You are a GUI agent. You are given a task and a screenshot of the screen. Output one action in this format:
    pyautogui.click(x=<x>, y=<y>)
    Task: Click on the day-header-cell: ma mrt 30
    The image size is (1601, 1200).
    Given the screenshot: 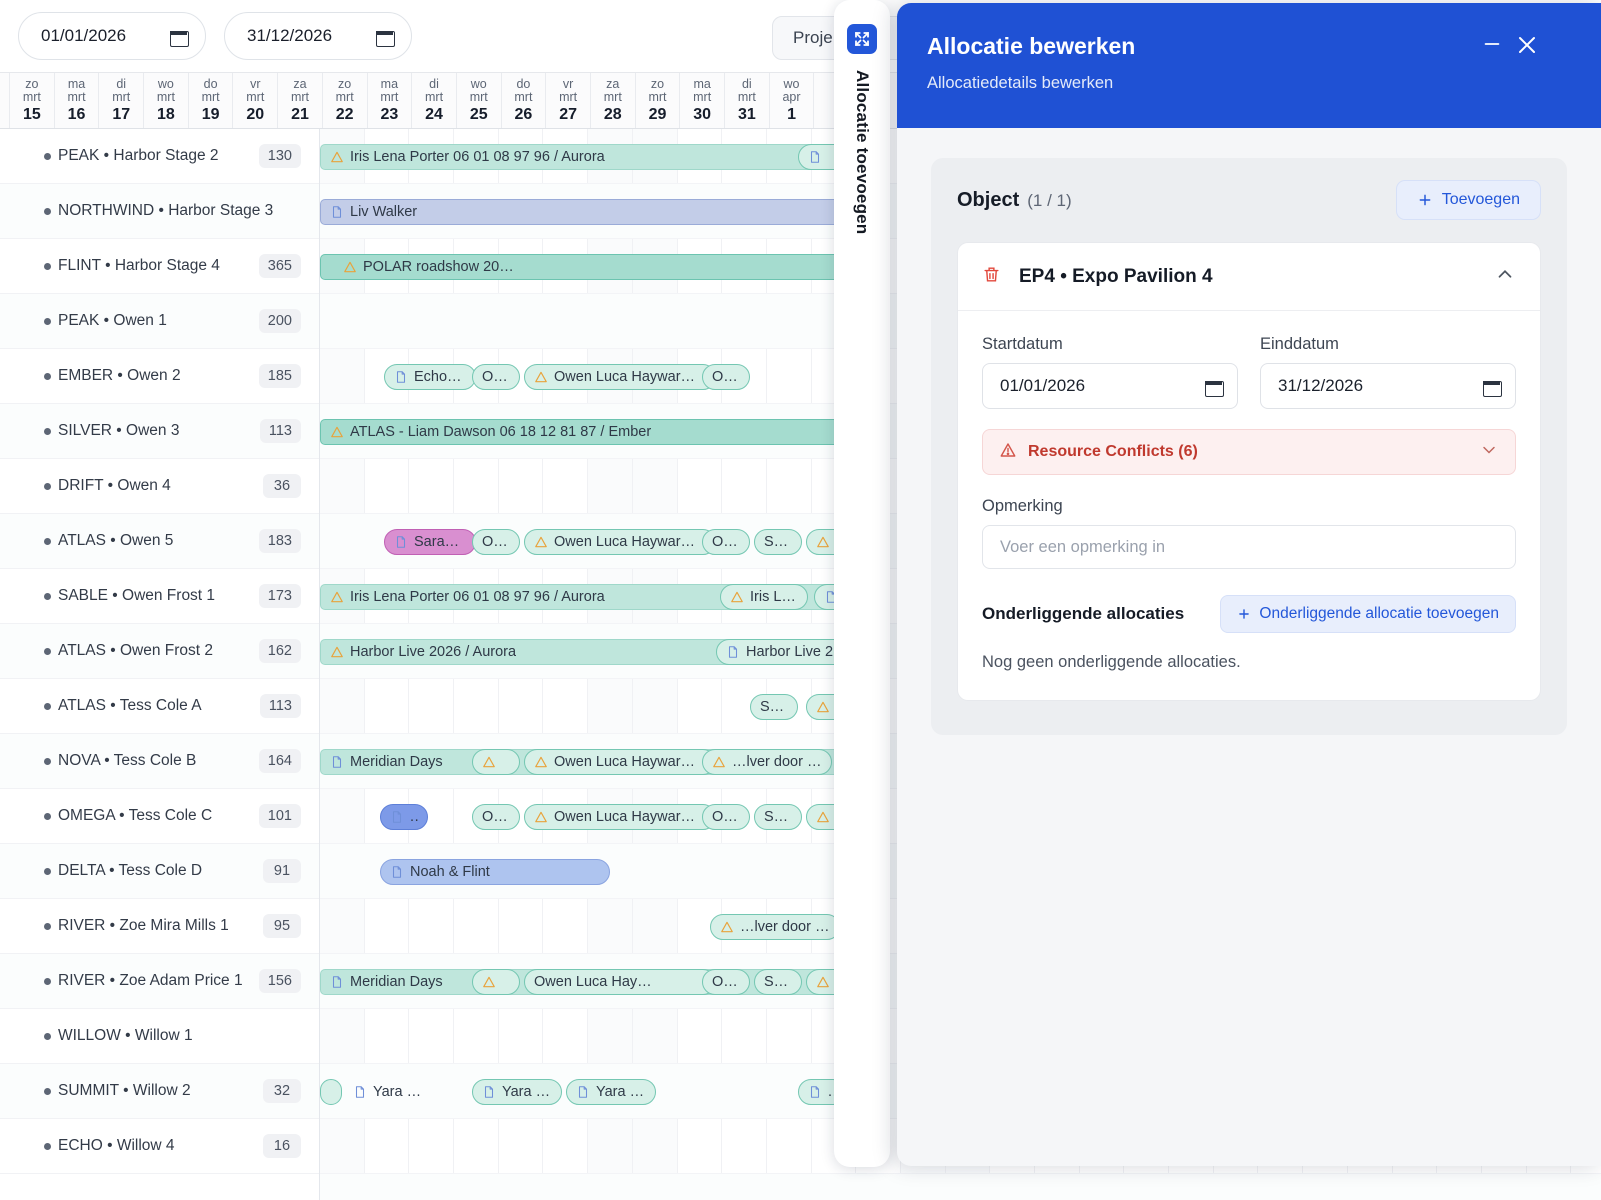 What is the action you would take?
    pyautogui.click(x=702, y=100)
    